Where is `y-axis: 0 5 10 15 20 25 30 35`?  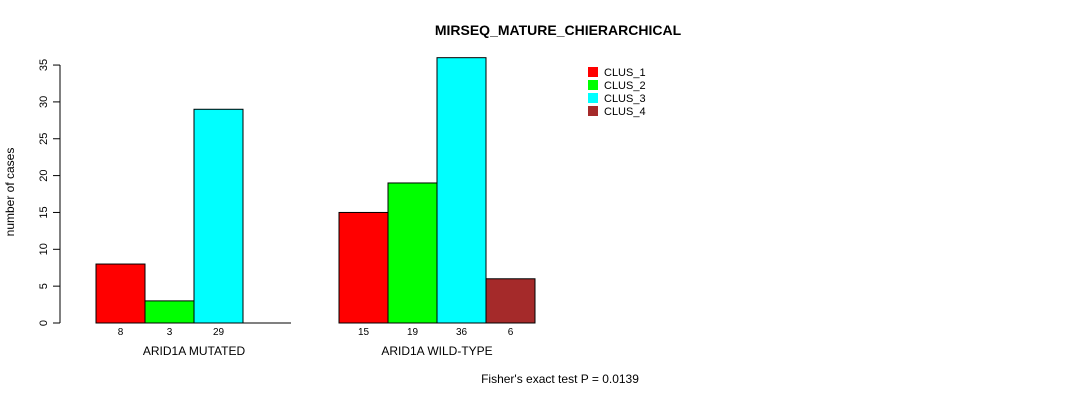 y-axis: 0 5 10 15 20 25 30 35 is located at coordinates (49, 192).